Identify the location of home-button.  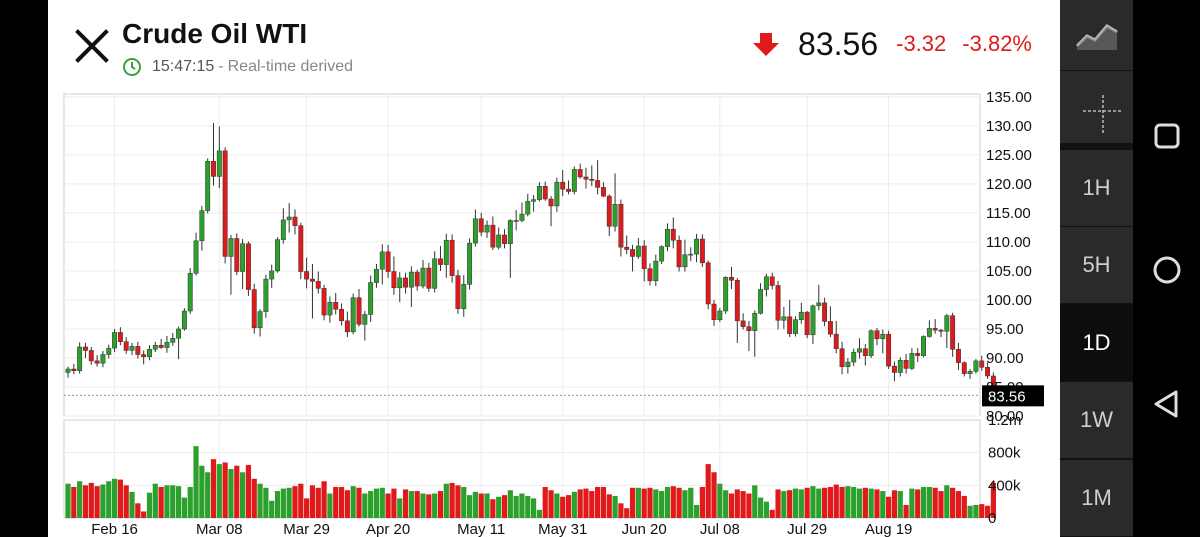
(1167, 270).